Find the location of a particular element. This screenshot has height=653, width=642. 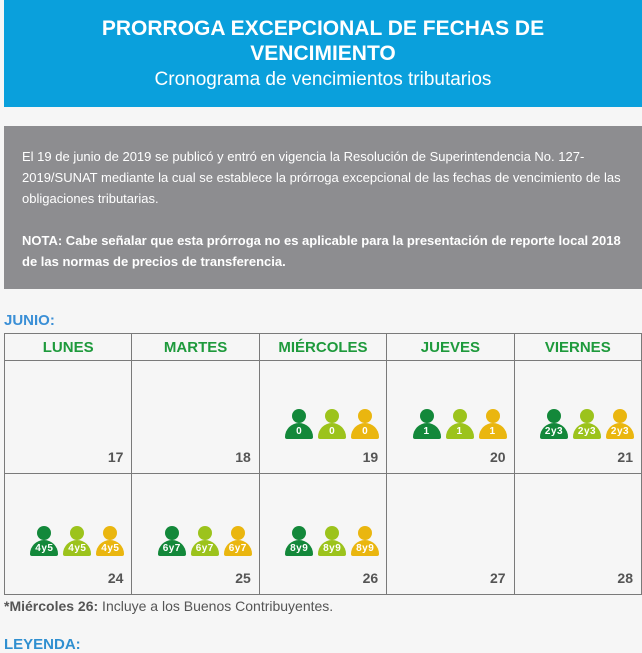

calendar-day-cell: 0 0 0 19 is located at coordinates (323, 417).